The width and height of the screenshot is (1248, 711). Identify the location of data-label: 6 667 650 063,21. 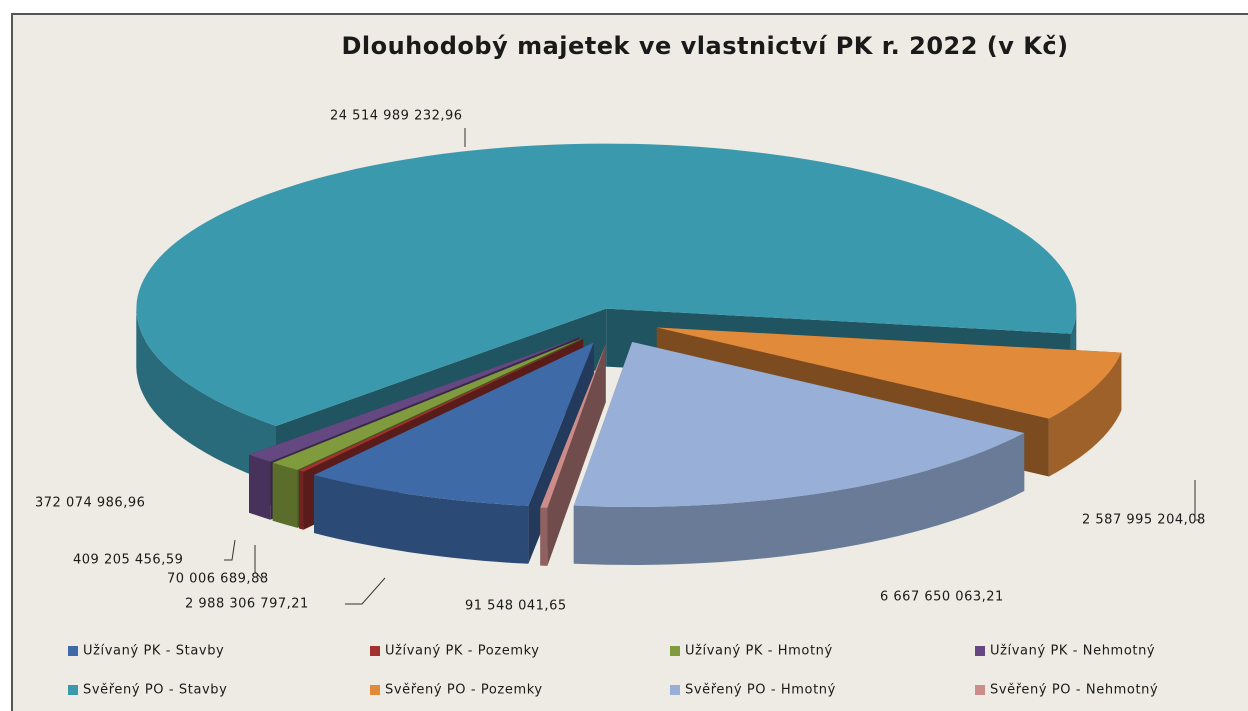
(942, 597).